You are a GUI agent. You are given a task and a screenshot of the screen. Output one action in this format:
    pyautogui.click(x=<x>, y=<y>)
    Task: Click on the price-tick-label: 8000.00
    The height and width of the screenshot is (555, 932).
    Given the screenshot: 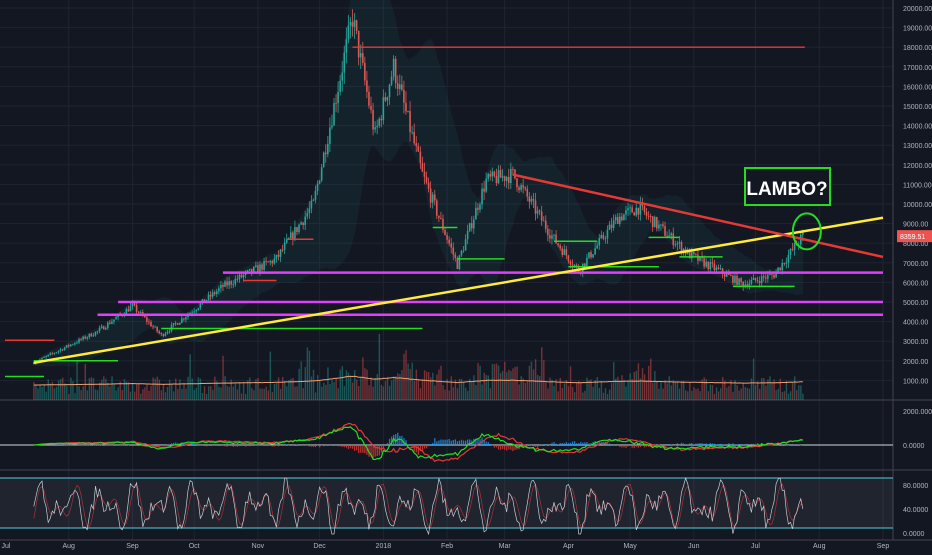 What is the action you would take?
    pyautogui.click(x=915, y=244)
    